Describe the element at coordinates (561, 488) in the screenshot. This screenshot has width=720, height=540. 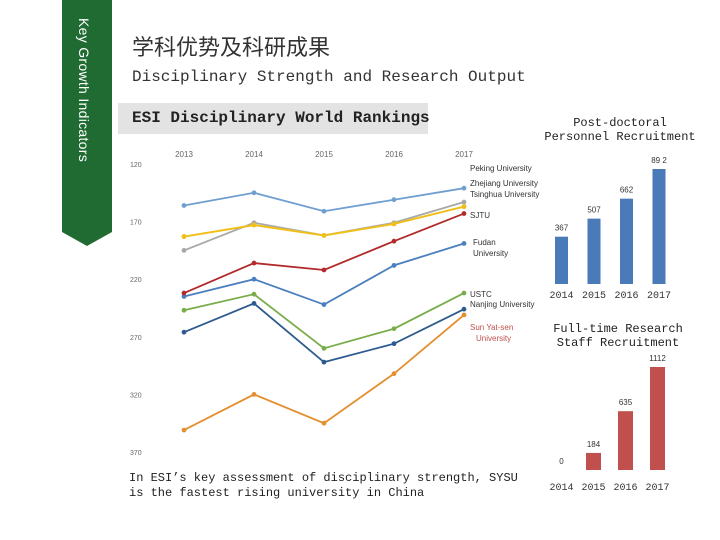
I see `staff-x-tick: 2014` at that location.